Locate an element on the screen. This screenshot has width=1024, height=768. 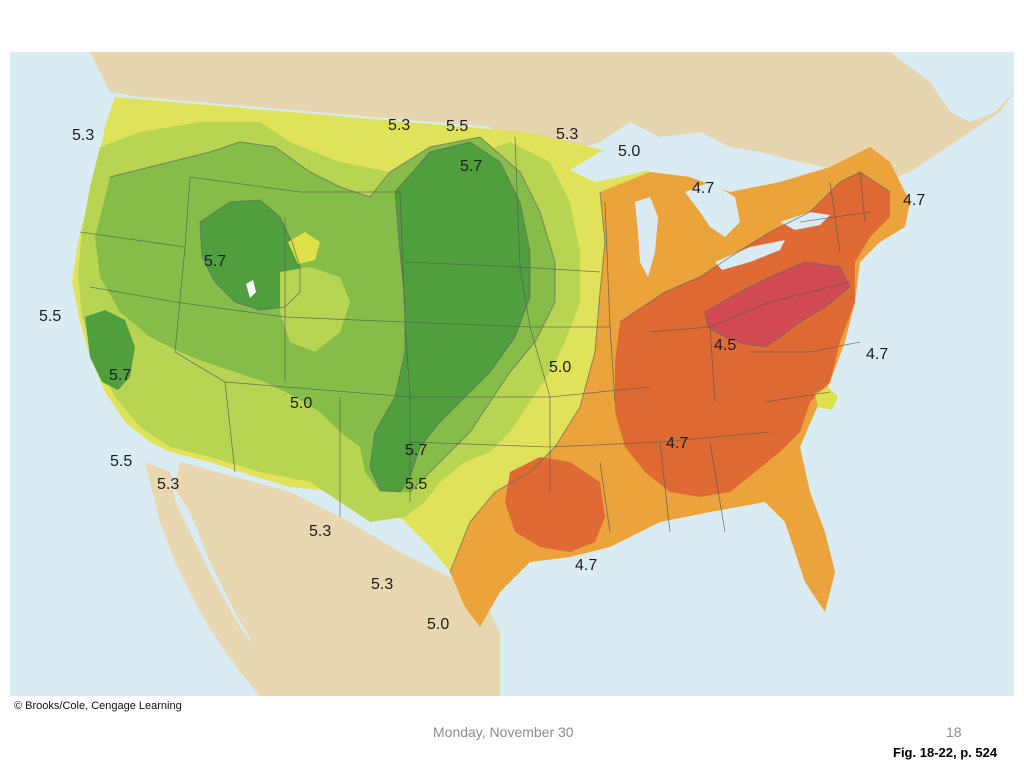
zone-green-west is located at coordinates (250, 255).